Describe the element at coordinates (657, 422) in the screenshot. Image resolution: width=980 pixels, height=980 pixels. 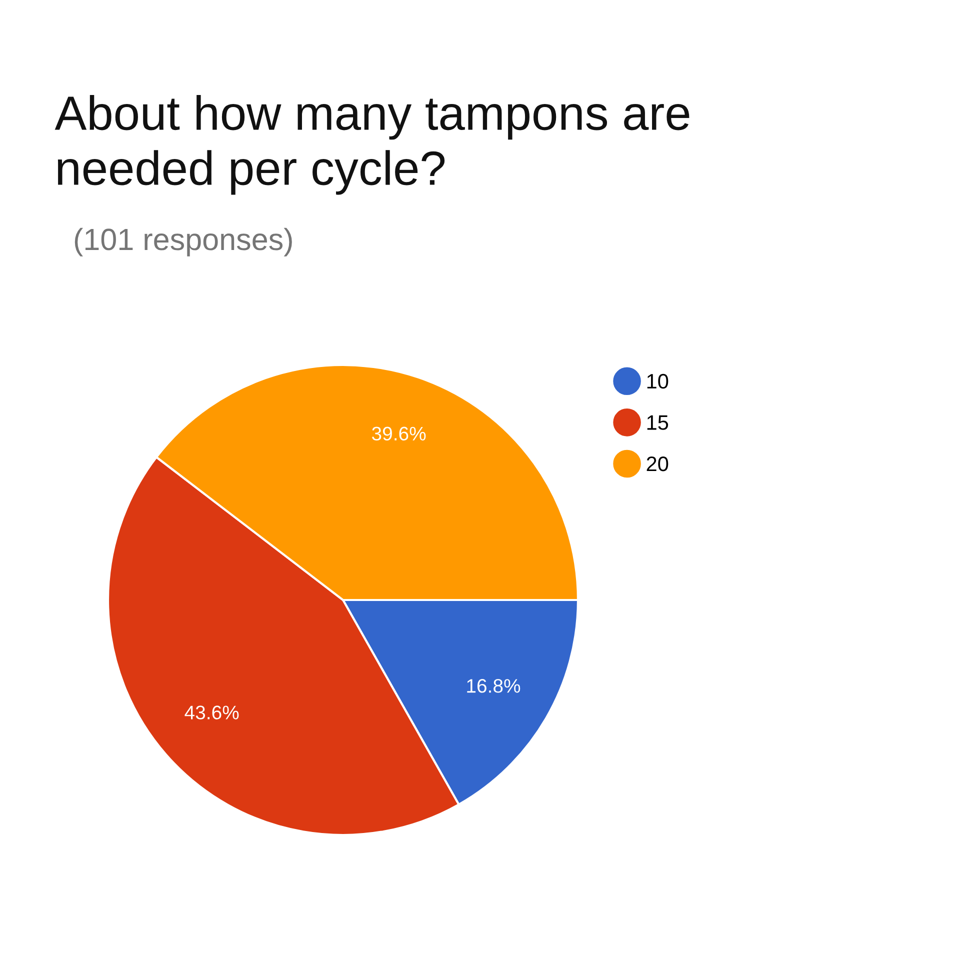
I see `legend-label: 15` at that location.